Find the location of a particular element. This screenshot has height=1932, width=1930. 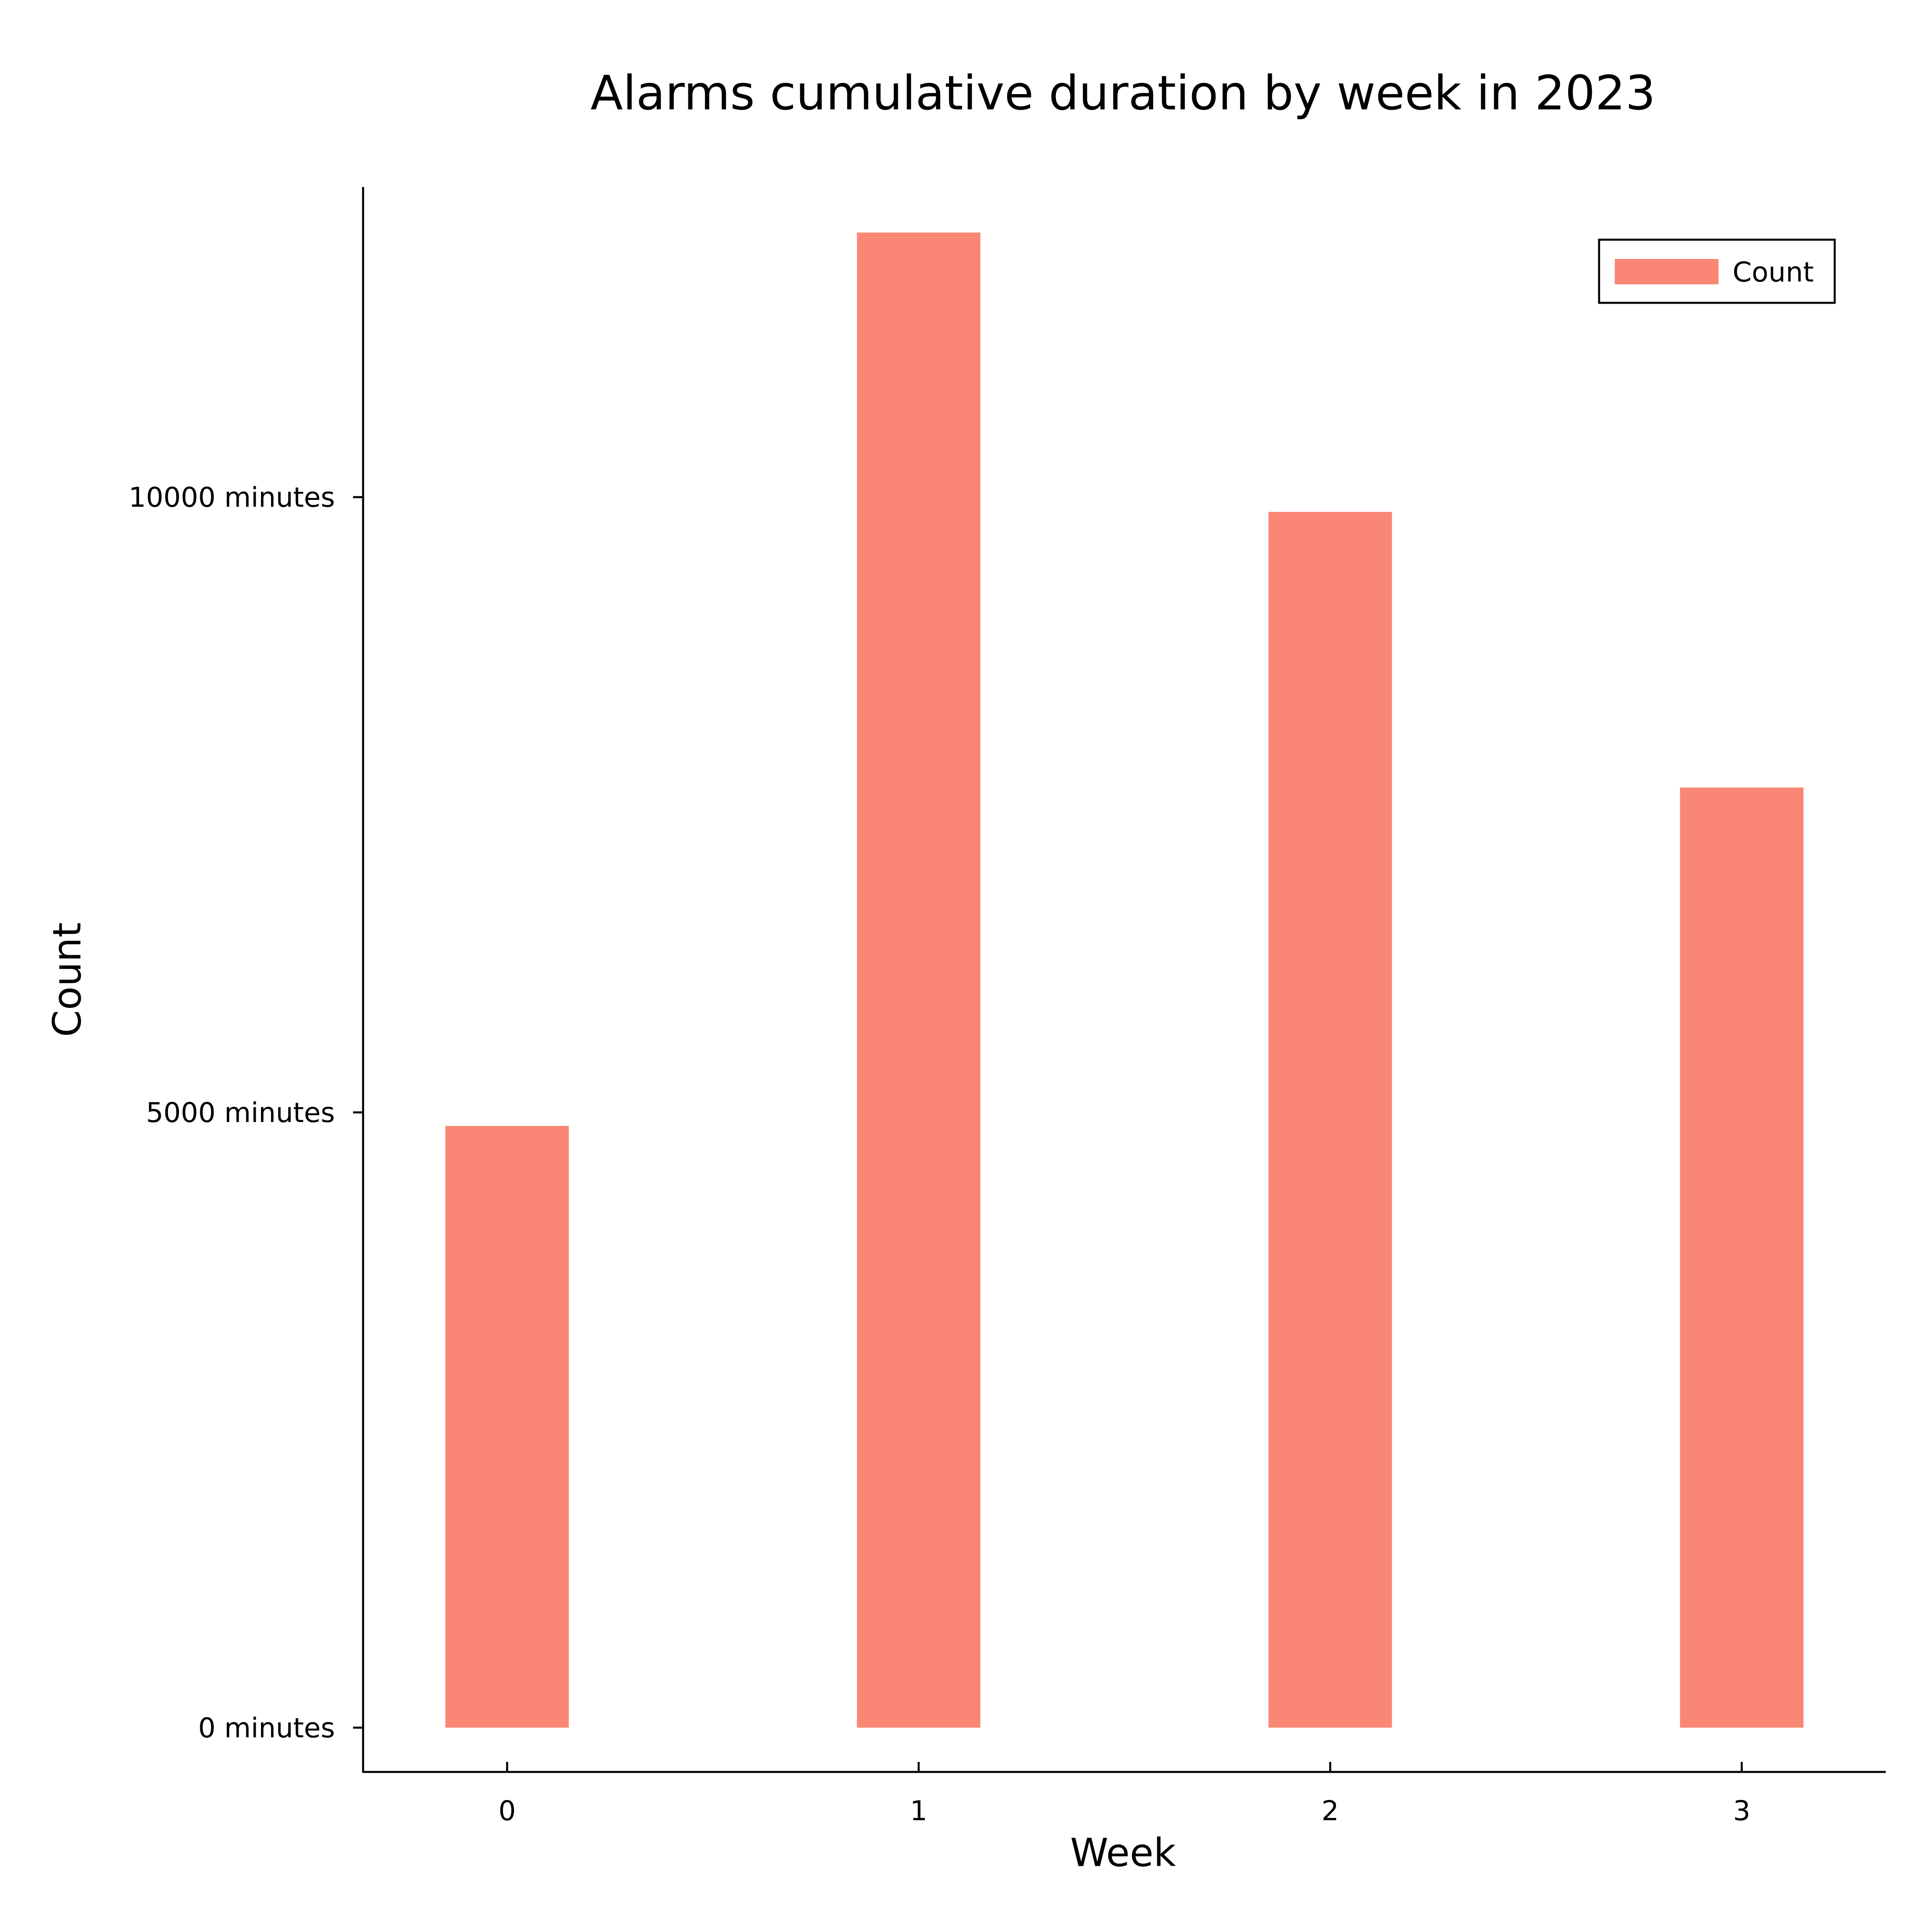

y-tick-label: 0 minutes is located at coordinates (266, 1728).